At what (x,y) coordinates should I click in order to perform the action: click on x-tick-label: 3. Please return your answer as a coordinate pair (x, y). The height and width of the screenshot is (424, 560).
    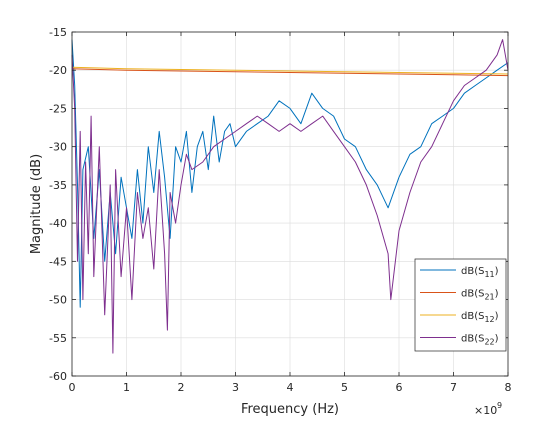
    Looking at the image, I should click on (235, 387).